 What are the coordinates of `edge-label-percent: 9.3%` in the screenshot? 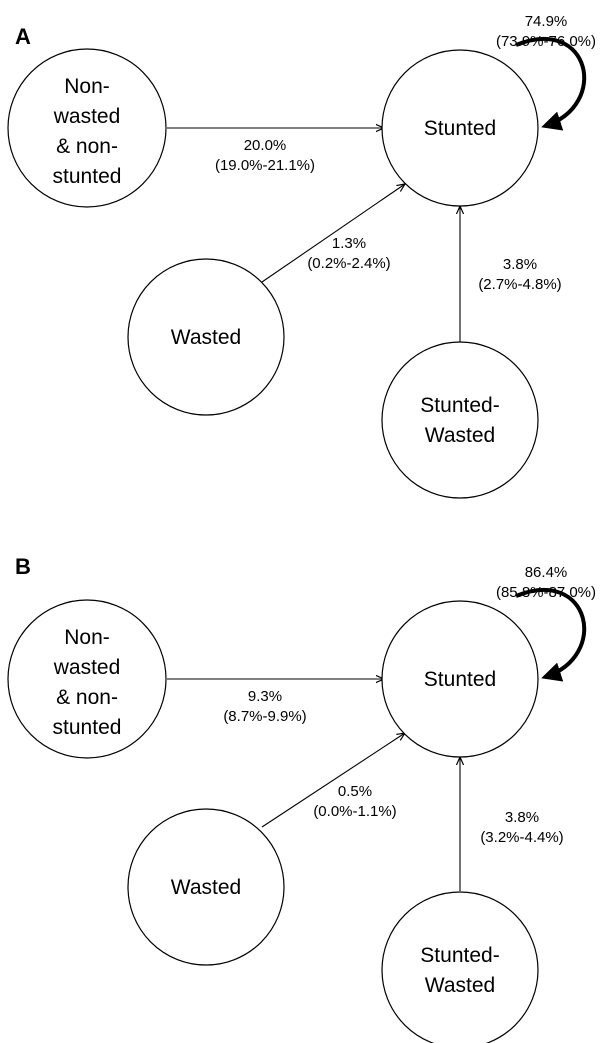 It's located at (265, 696).